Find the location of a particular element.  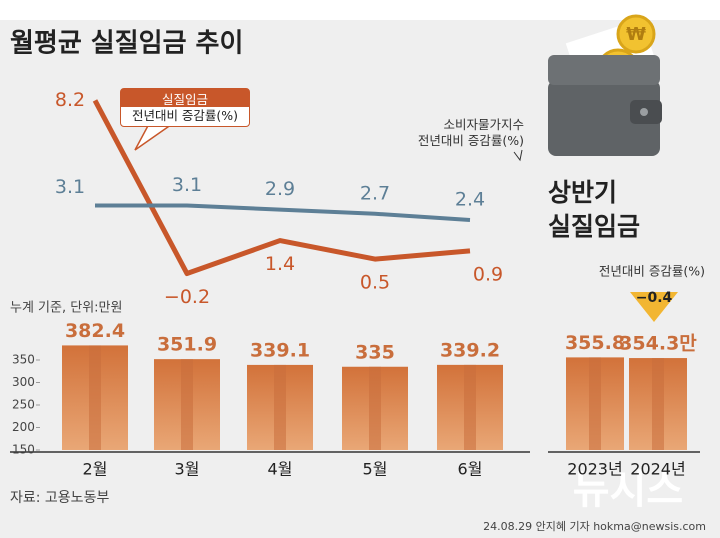

source: 자료: 고용노동부 is located at coordinates (59, 498).